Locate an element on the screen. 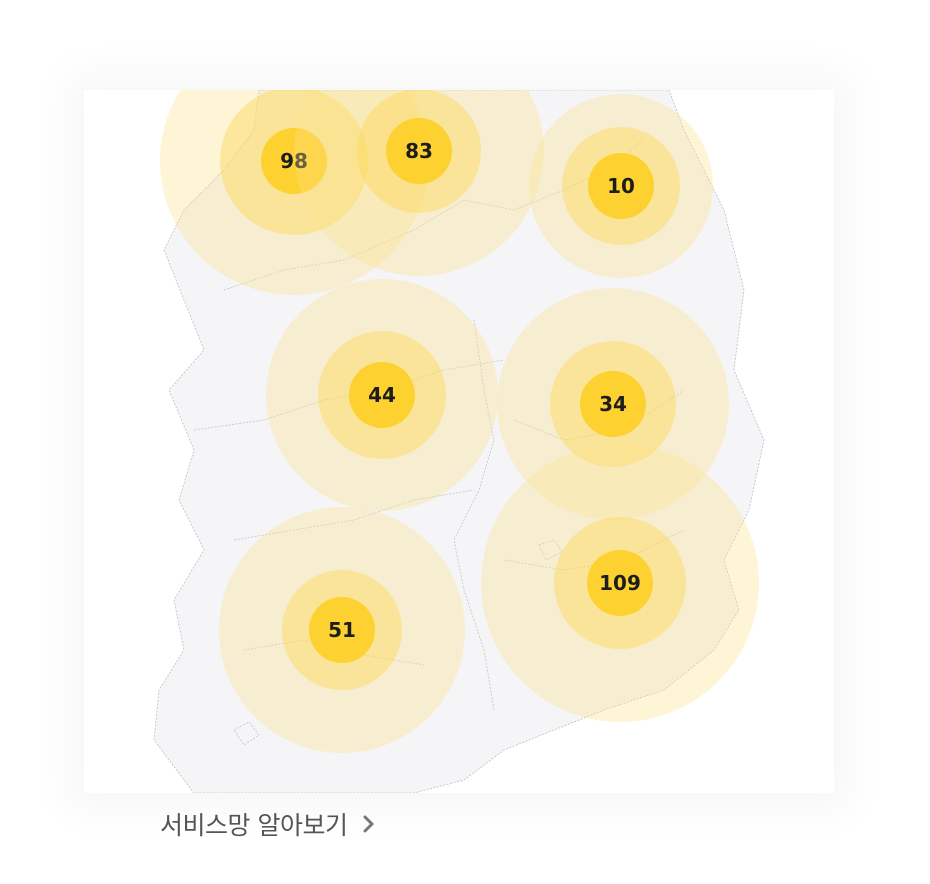 The height and width of the screenshot is (884, 930). cluster-count: 51 is located at coordinates (342, 630).